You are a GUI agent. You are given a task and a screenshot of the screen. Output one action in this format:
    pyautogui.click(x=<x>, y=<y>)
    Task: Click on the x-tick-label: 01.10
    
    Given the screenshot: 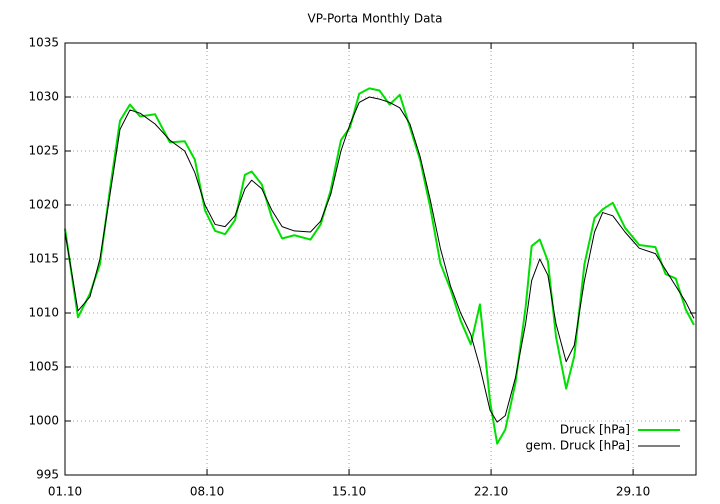 What is the action you would take?
    pyautogui.click(x=65, y=492)
    